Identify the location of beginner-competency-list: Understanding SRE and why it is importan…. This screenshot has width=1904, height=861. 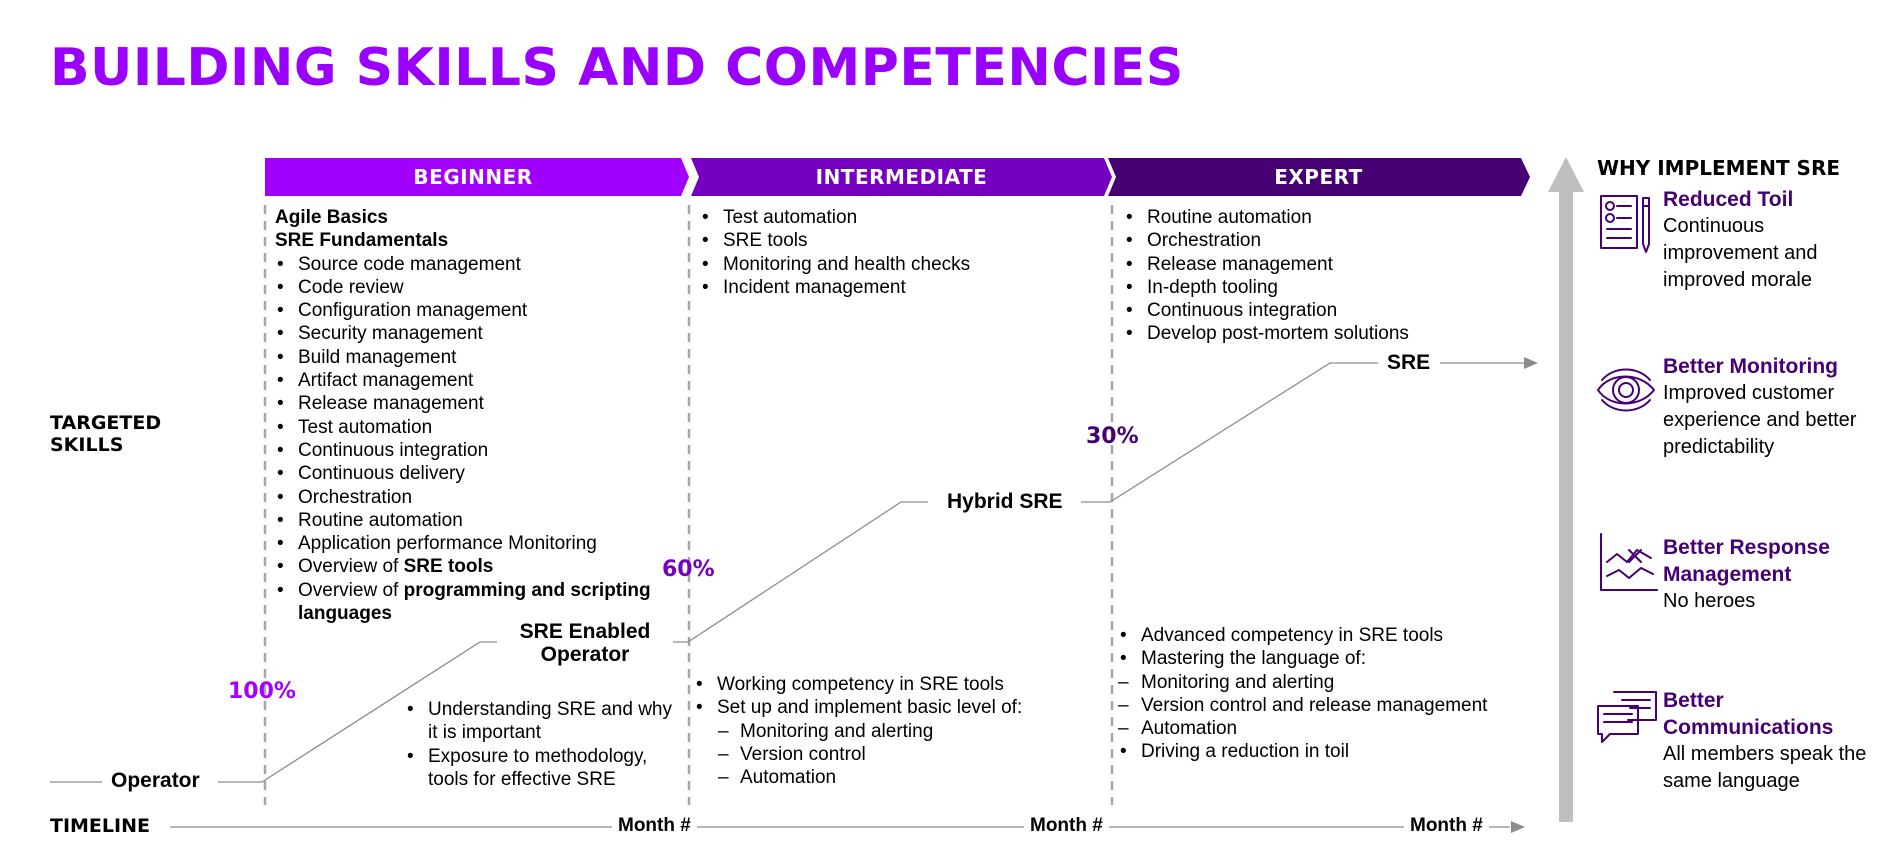
(542, 744).